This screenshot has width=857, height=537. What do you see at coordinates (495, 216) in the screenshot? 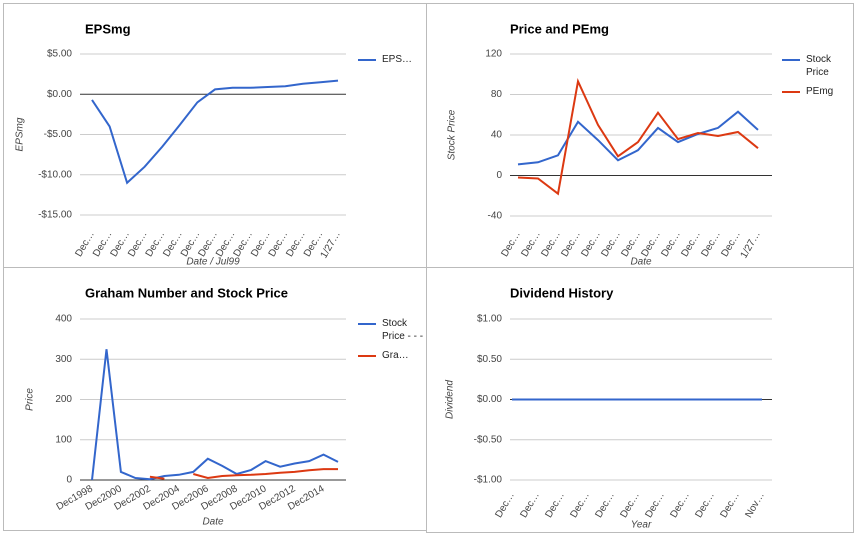
I see `y-tick-label: -40` at bounding box center [495, 216].